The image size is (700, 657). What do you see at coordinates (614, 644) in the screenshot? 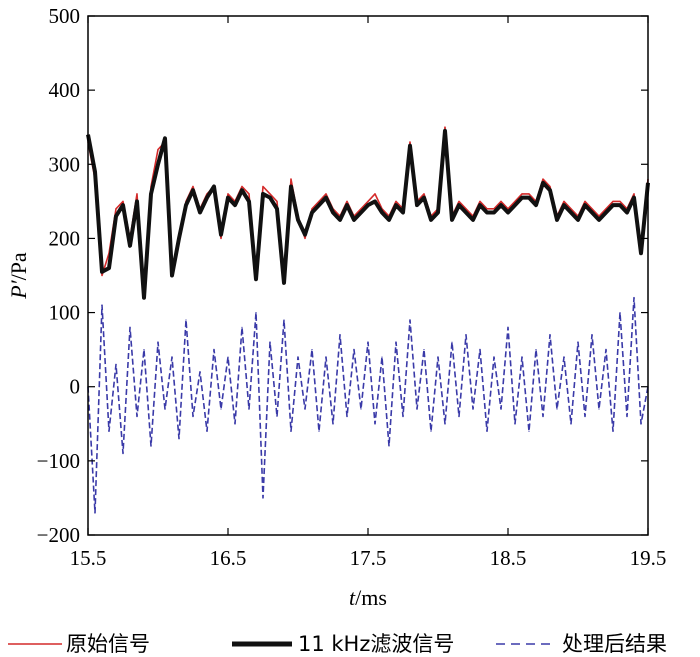
I see `legend-label-processed-result: 处理后结果` at bounding box center [614, 644].